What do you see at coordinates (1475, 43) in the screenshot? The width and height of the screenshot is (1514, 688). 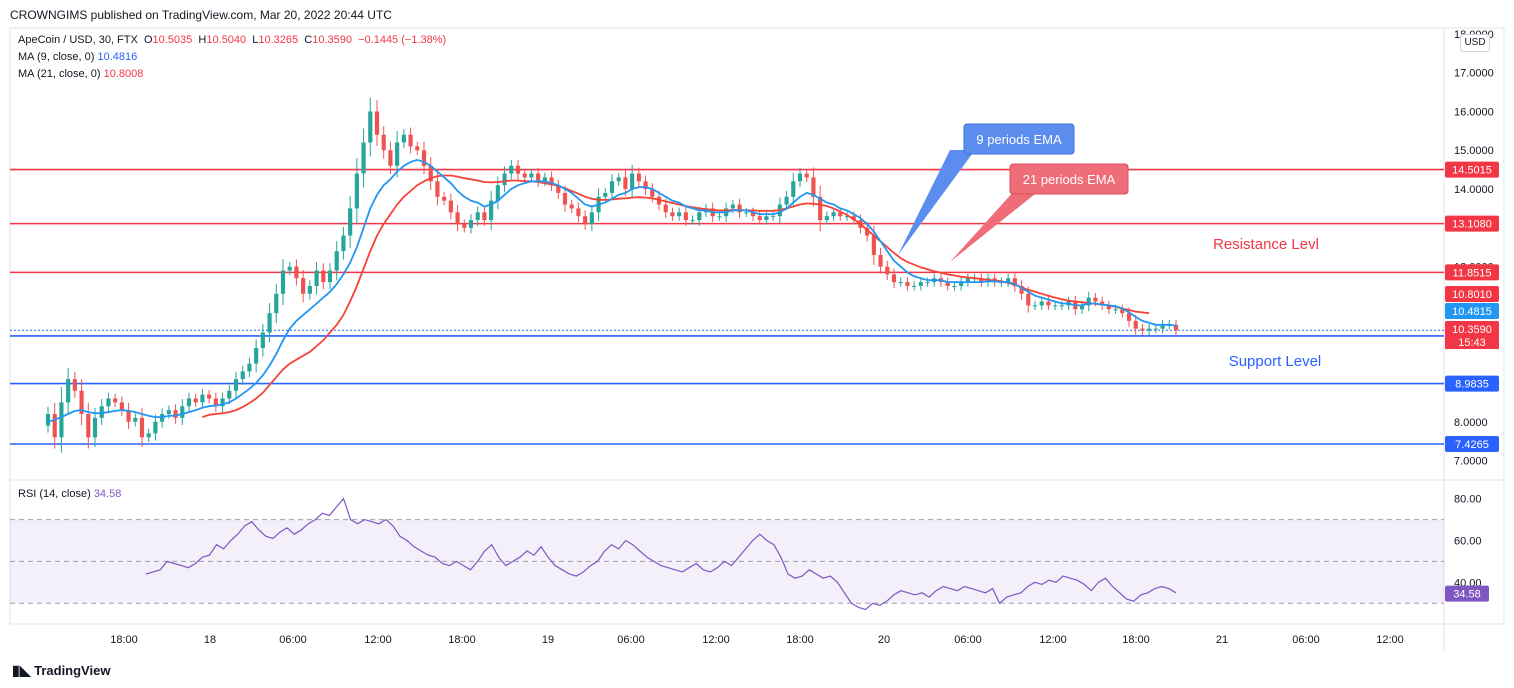 I see `currency-button: USD` at bounding box center [1475, 43].